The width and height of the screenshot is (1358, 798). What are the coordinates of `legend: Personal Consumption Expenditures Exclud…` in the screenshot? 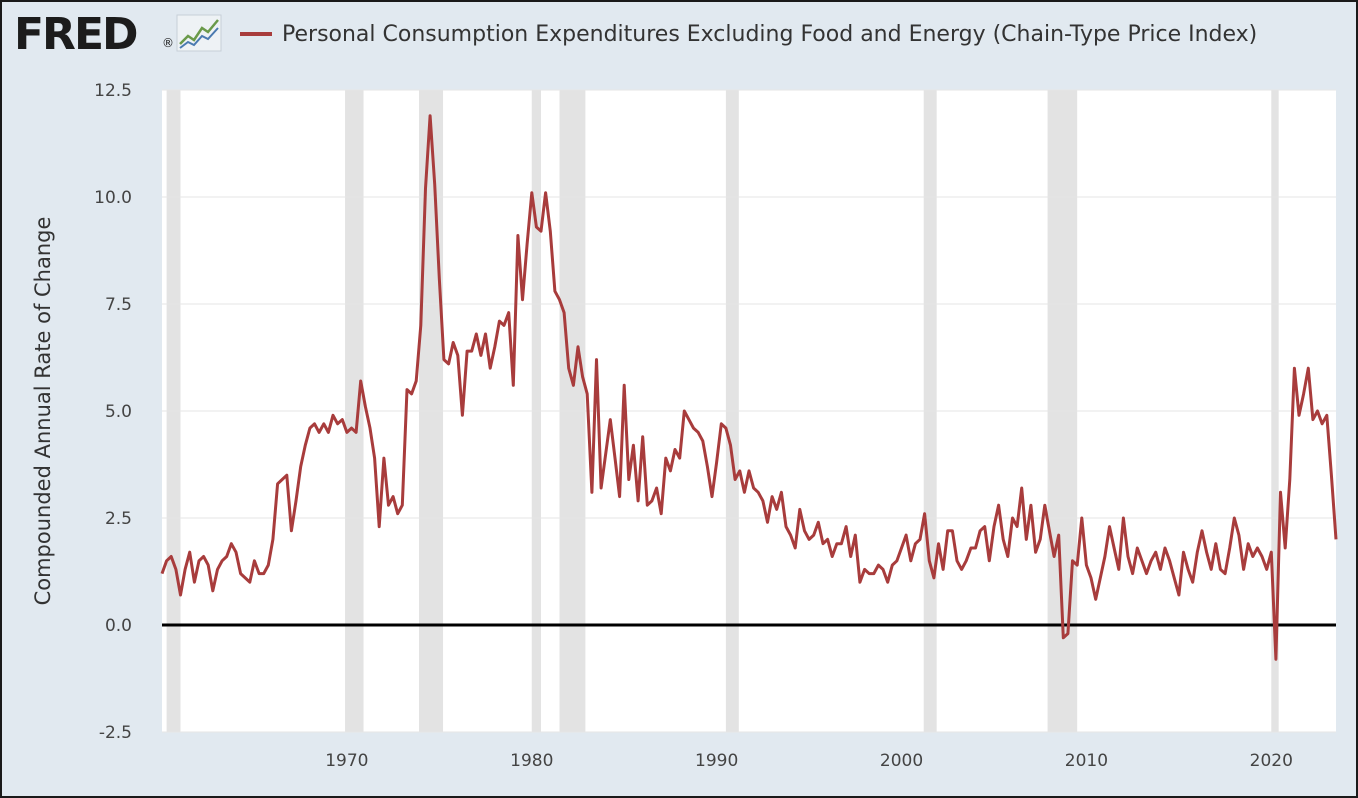 It's located at (748, 34).